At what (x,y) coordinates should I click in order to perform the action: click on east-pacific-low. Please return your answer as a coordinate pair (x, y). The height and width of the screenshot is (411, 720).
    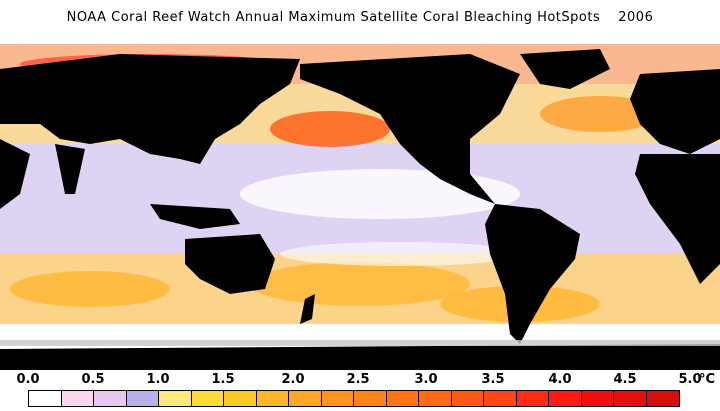
    Looking at the image, I should click on (400, 254).